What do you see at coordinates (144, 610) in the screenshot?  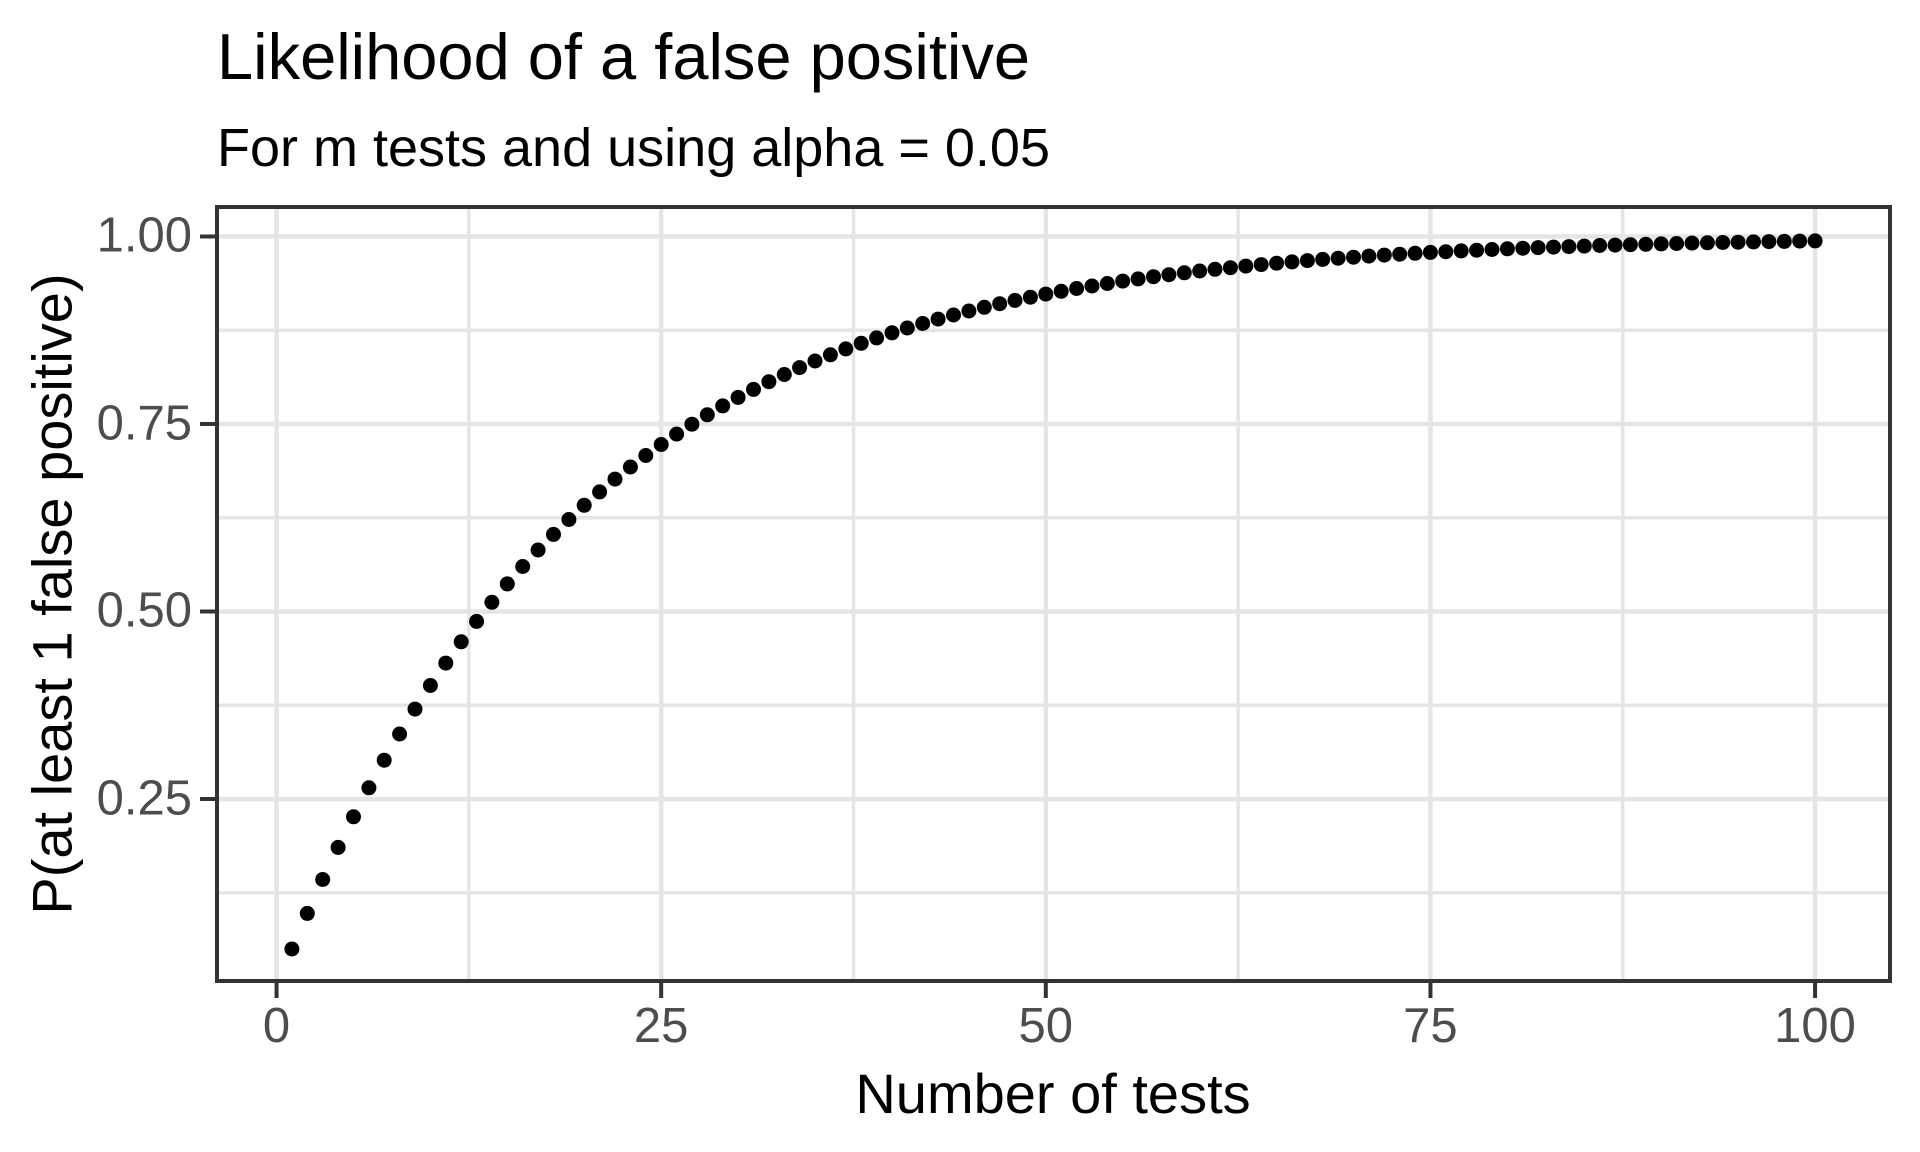 I see `y-tick-label: 0.50` at bounding box center [144, 610].